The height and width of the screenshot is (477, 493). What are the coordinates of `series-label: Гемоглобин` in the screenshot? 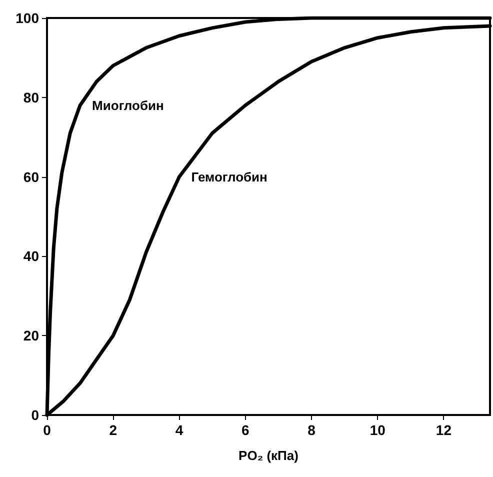 It's located at (229, 176).